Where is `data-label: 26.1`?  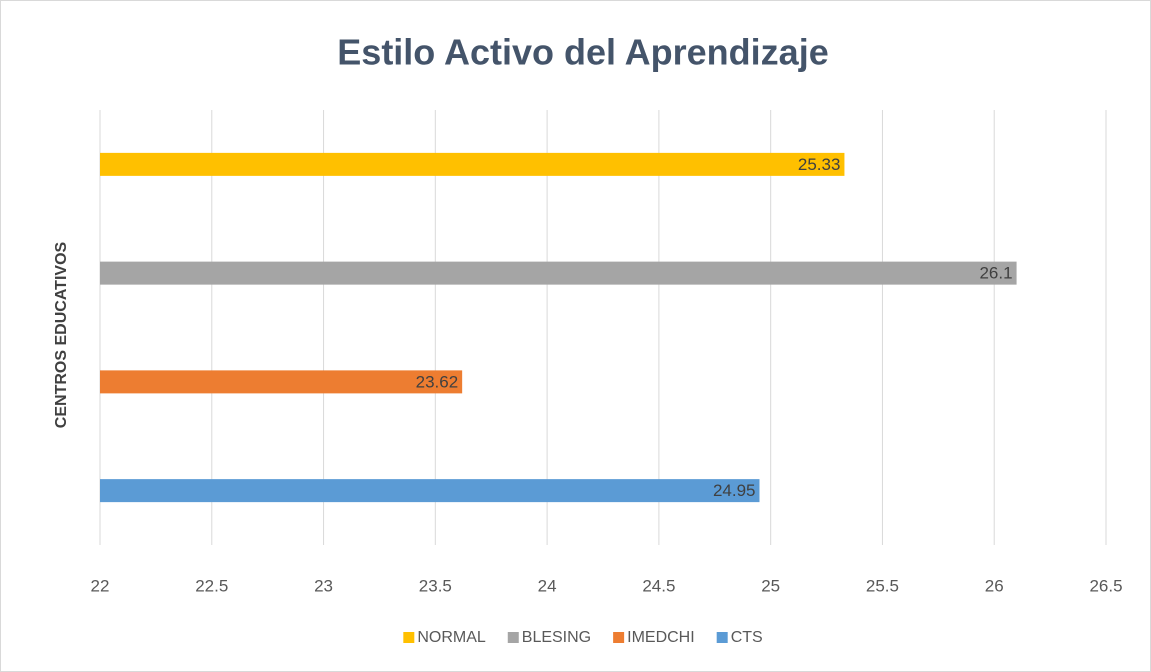 data-label: 26.1 is located at coordinates (995, 273).